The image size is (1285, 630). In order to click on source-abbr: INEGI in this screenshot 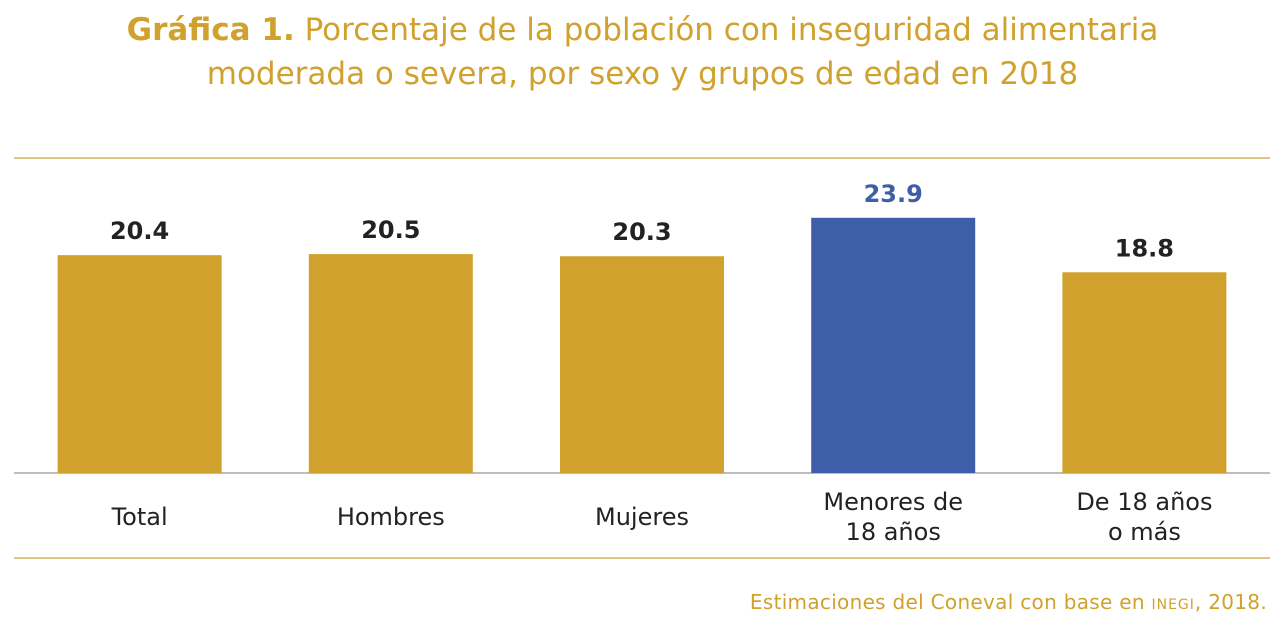, I will do `click(1173, 605)`.